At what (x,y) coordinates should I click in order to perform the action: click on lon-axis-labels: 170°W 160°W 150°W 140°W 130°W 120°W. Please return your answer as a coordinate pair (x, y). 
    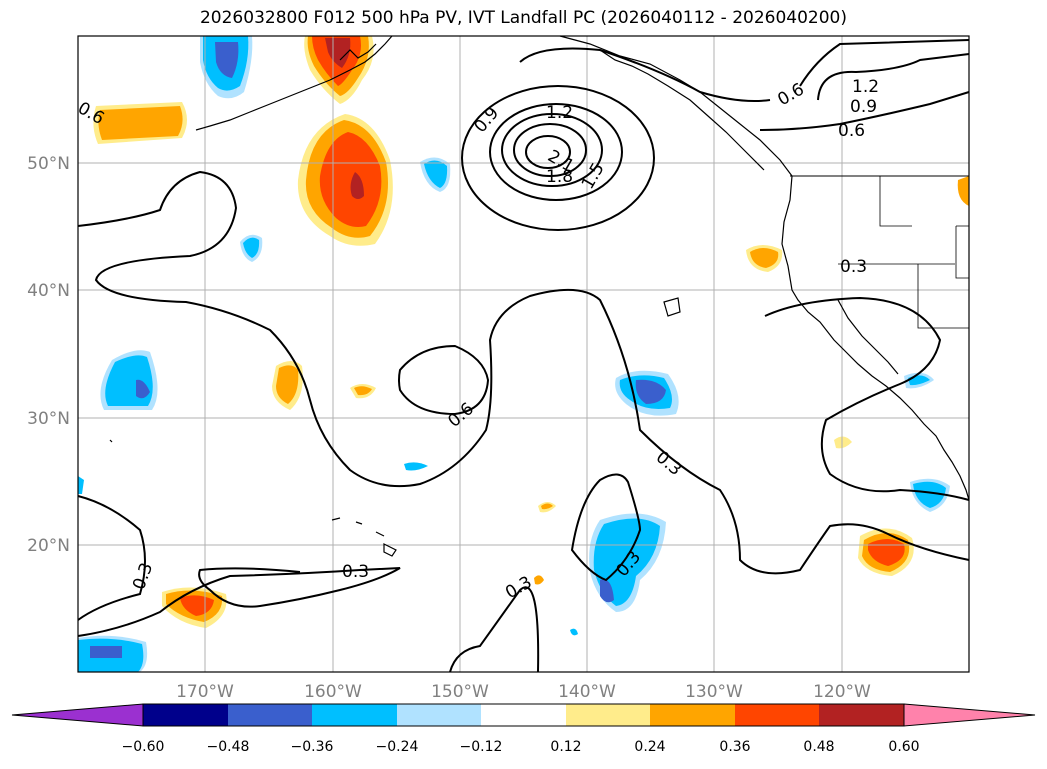
    Looking at the image, I should click on (523, 692).